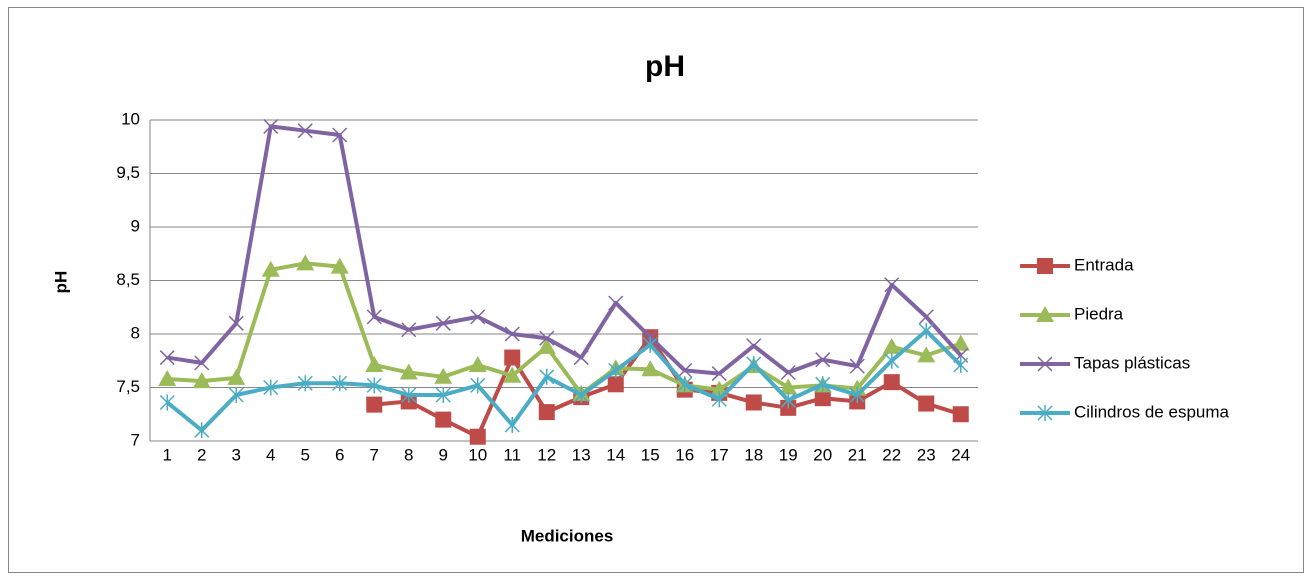  What do you see at coordinates (339, 454) in the screenshot?
I see `x-tick-label: 6` at bounding box center [339, 454].